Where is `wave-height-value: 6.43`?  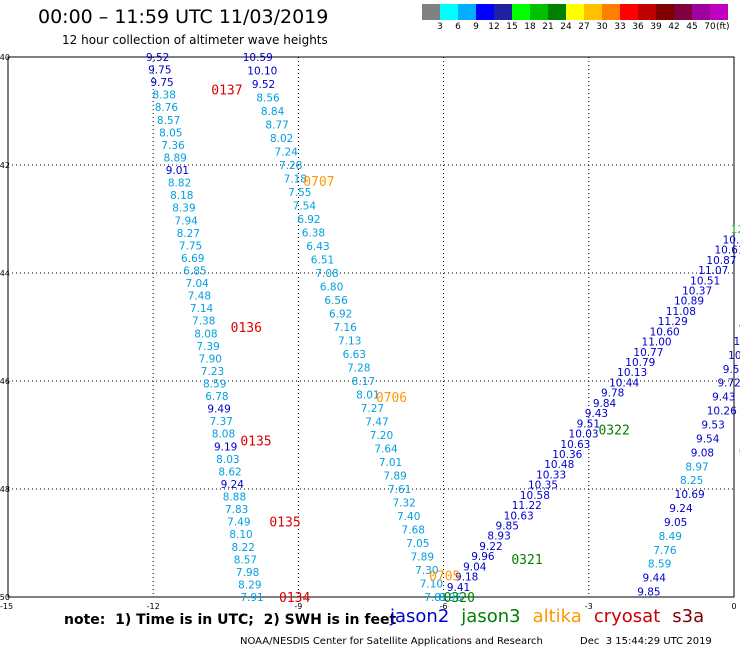
wave-height-value: 6.43 is located at coordinates (317, 247).